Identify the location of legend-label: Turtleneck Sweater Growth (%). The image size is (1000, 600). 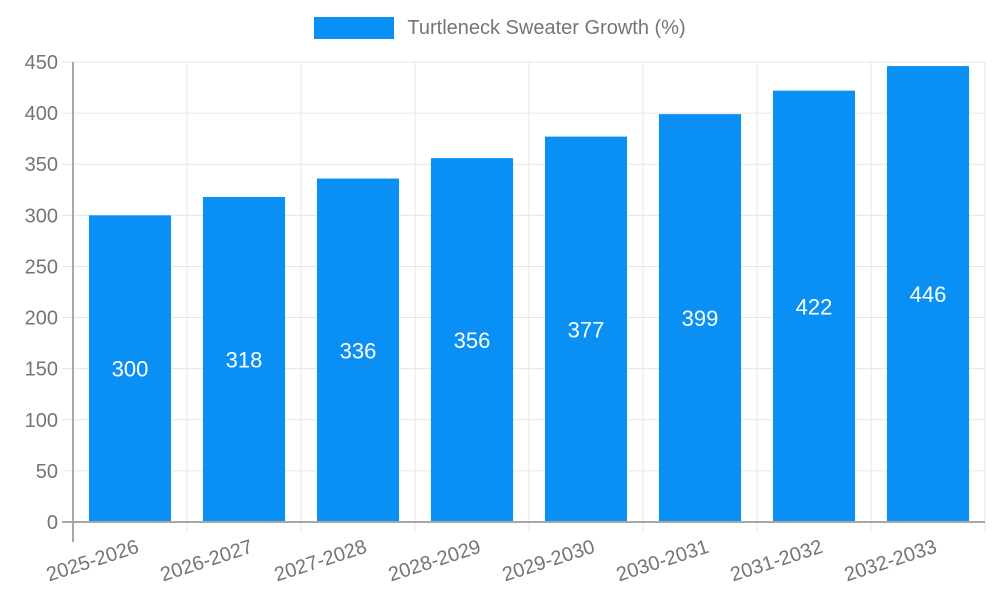
(546, 28).